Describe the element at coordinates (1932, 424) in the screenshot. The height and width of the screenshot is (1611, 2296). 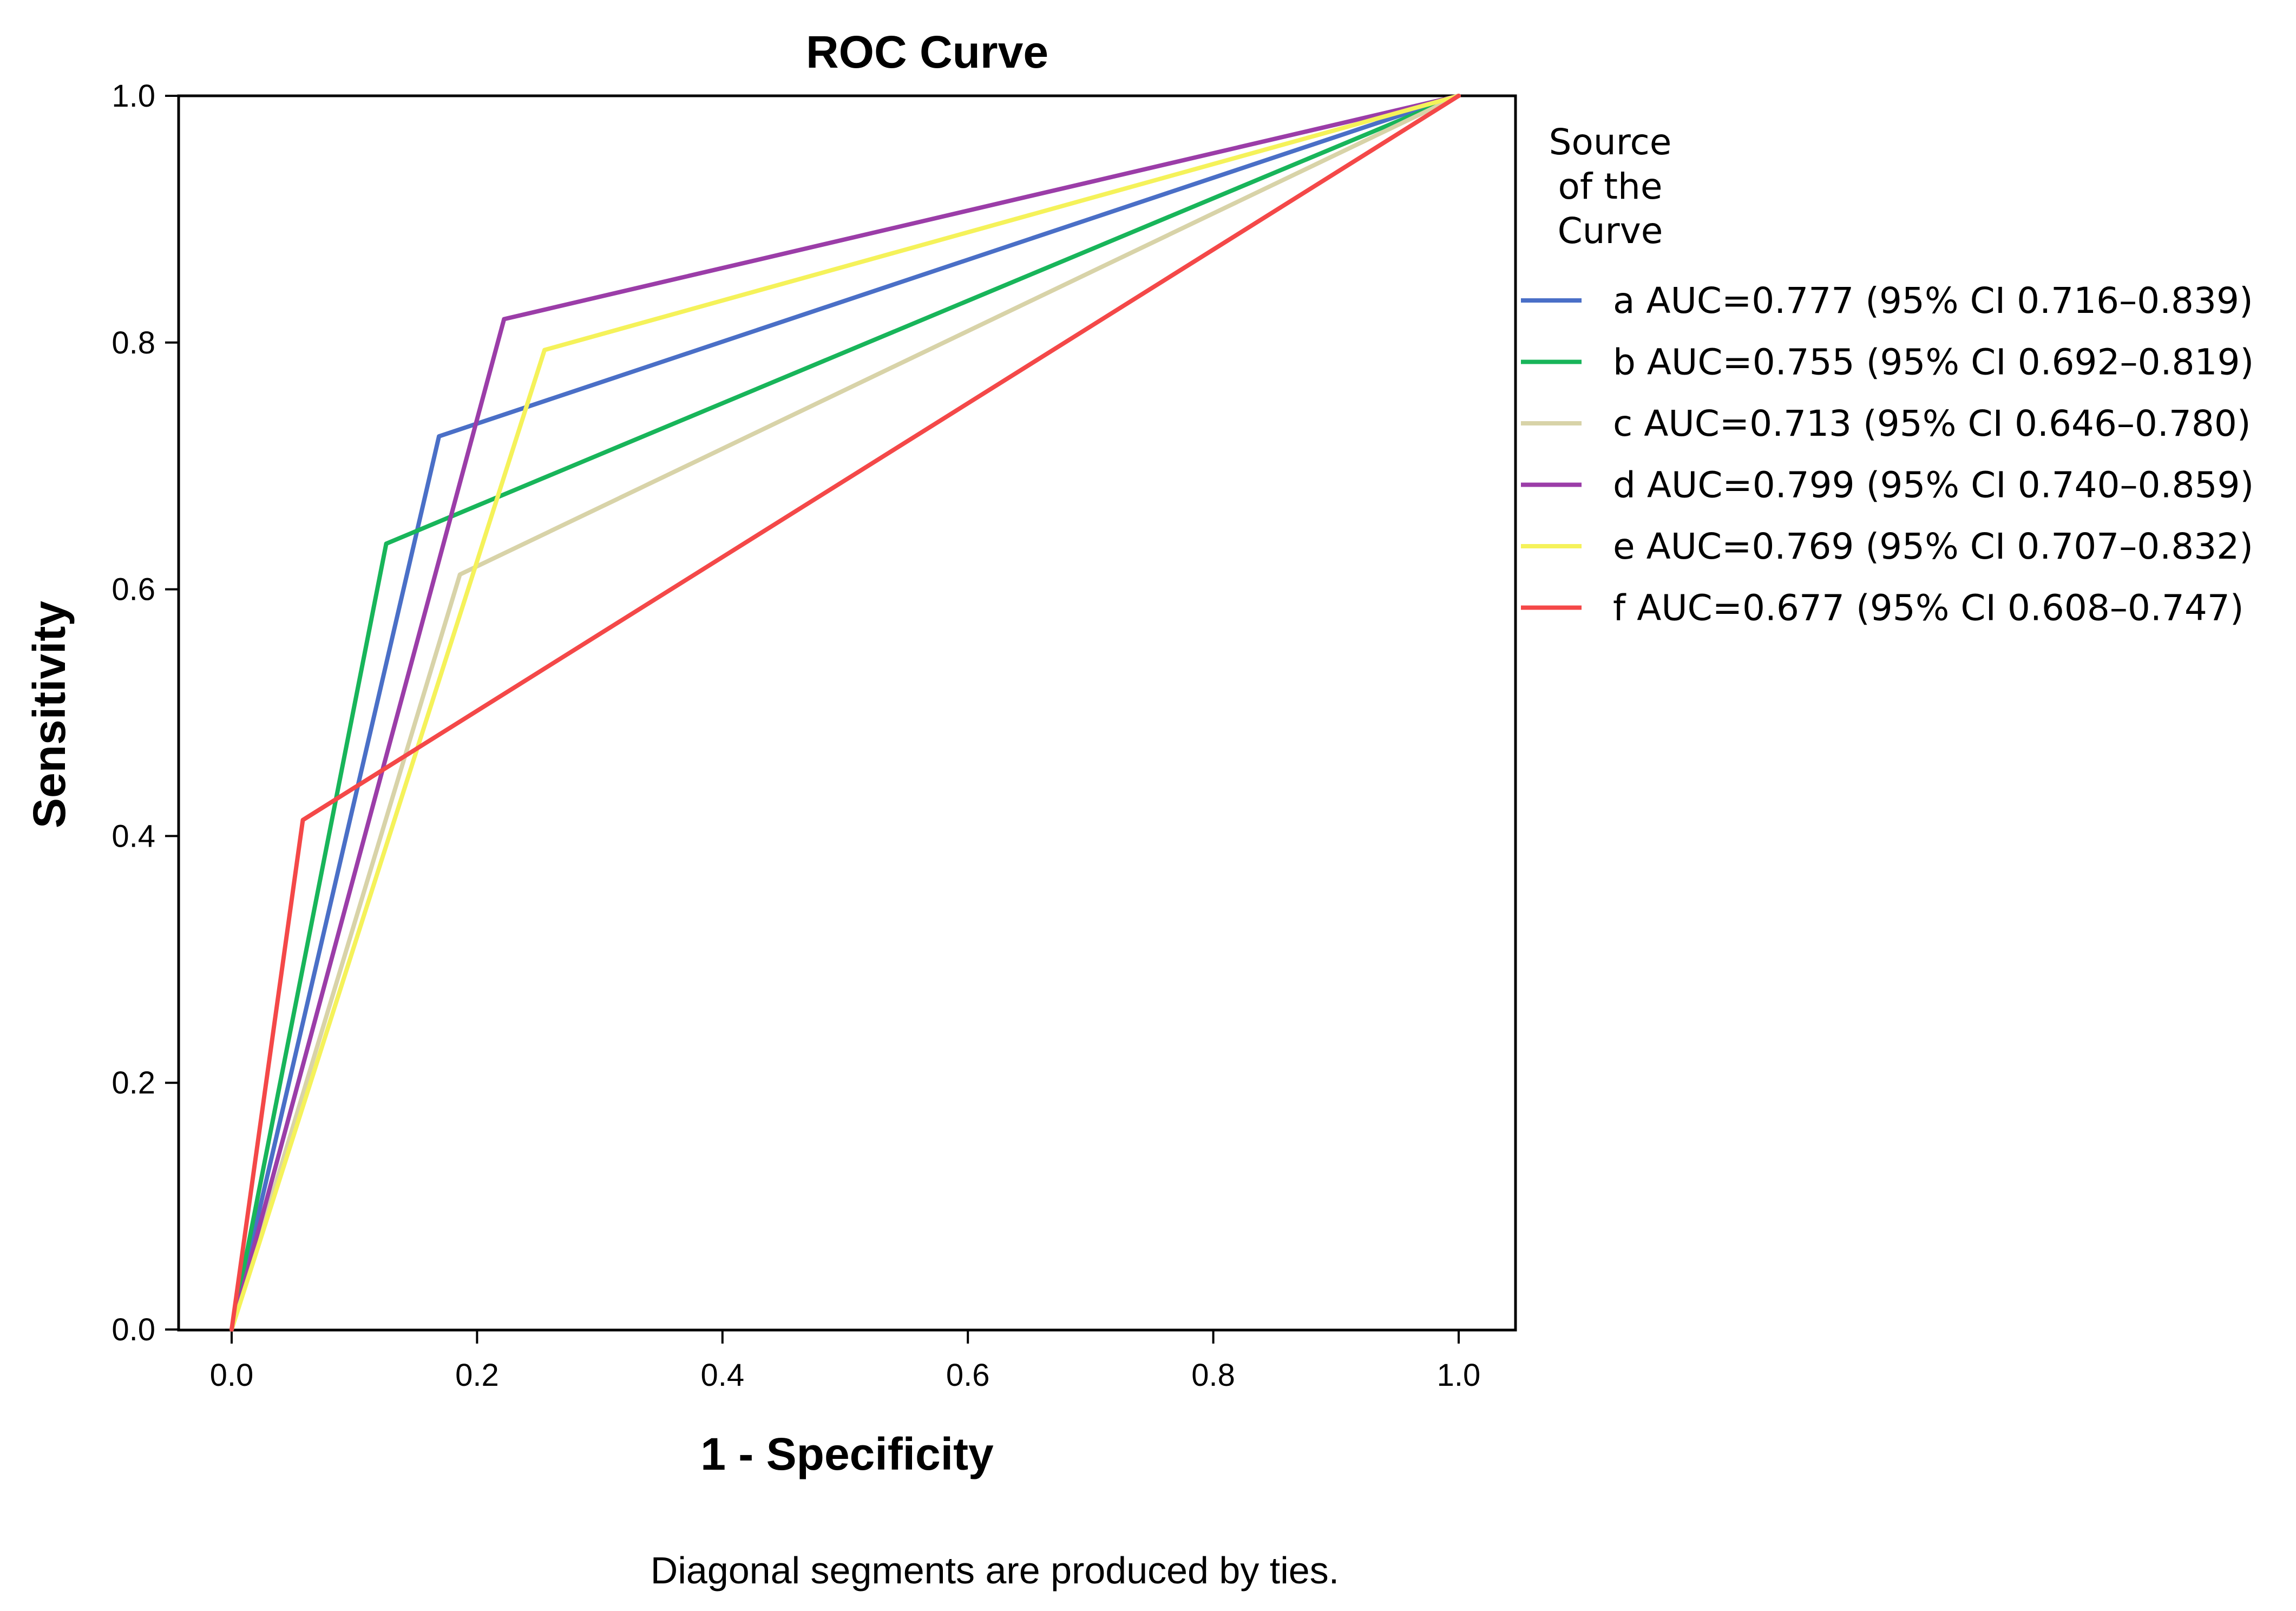
I see `legend-label-c: c AUC=0.713 (95% CI 0.646–0.780)` at that location.